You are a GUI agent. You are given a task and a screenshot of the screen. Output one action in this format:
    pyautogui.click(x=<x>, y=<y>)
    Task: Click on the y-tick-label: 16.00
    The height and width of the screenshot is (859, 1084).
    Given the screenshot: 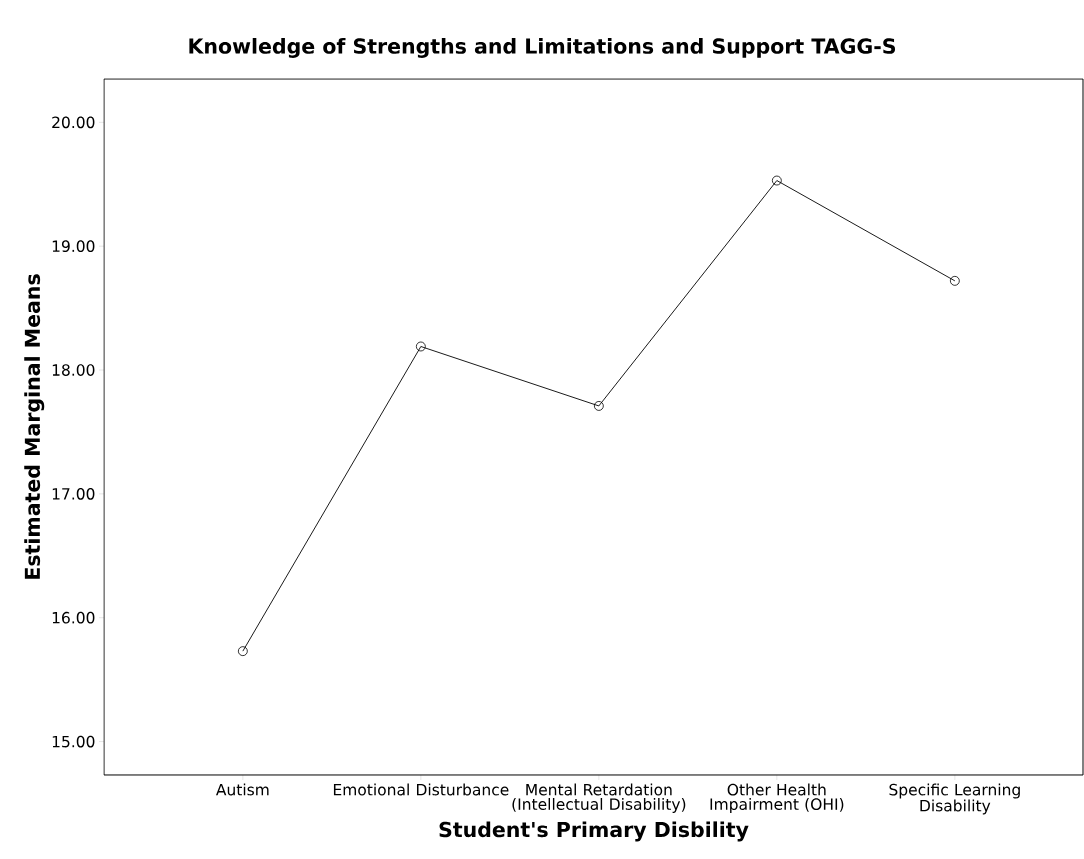 What is the action you would take?
    pyautogui.click(x=73, y=617)
    